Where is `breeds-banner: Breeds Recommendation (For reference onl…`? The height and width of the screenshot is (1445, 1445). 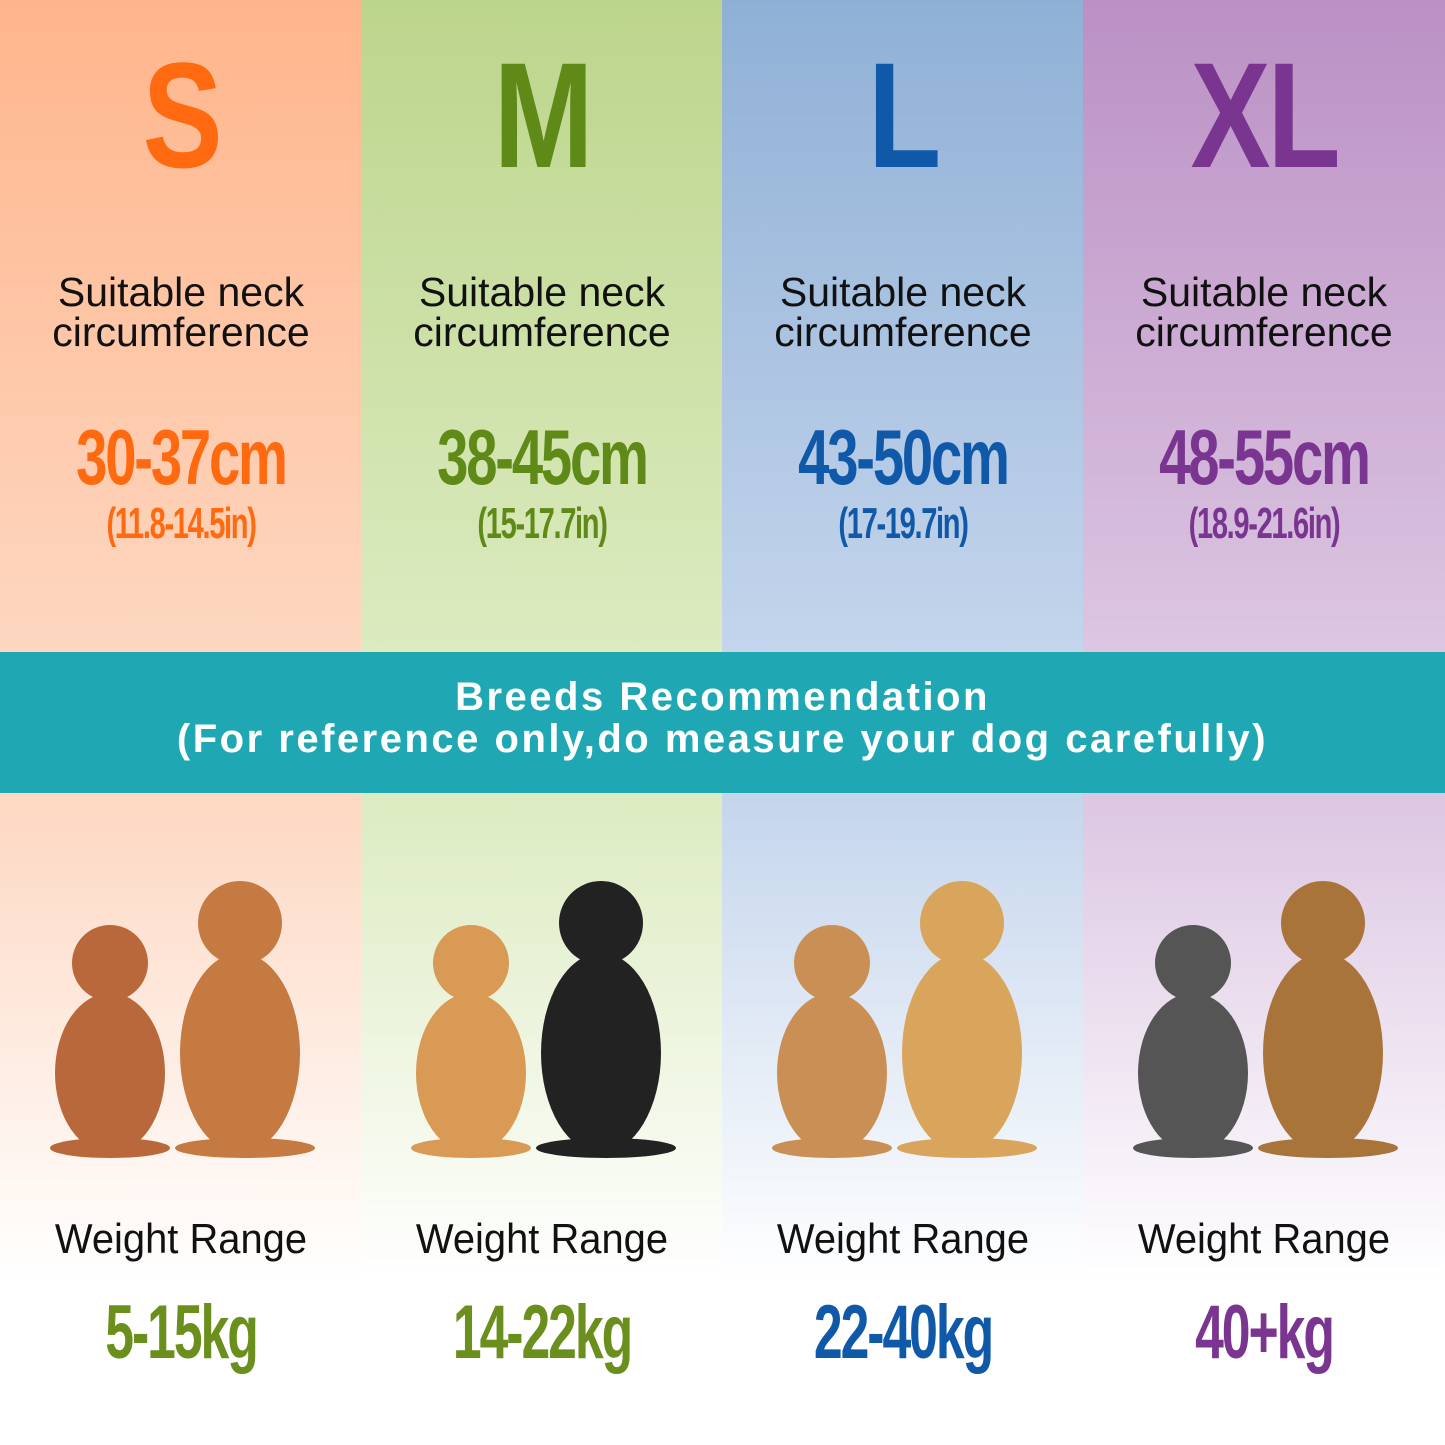
breeds-banner: Breeds Recommendation (For reference onl… is located at coordinates (722, 722).